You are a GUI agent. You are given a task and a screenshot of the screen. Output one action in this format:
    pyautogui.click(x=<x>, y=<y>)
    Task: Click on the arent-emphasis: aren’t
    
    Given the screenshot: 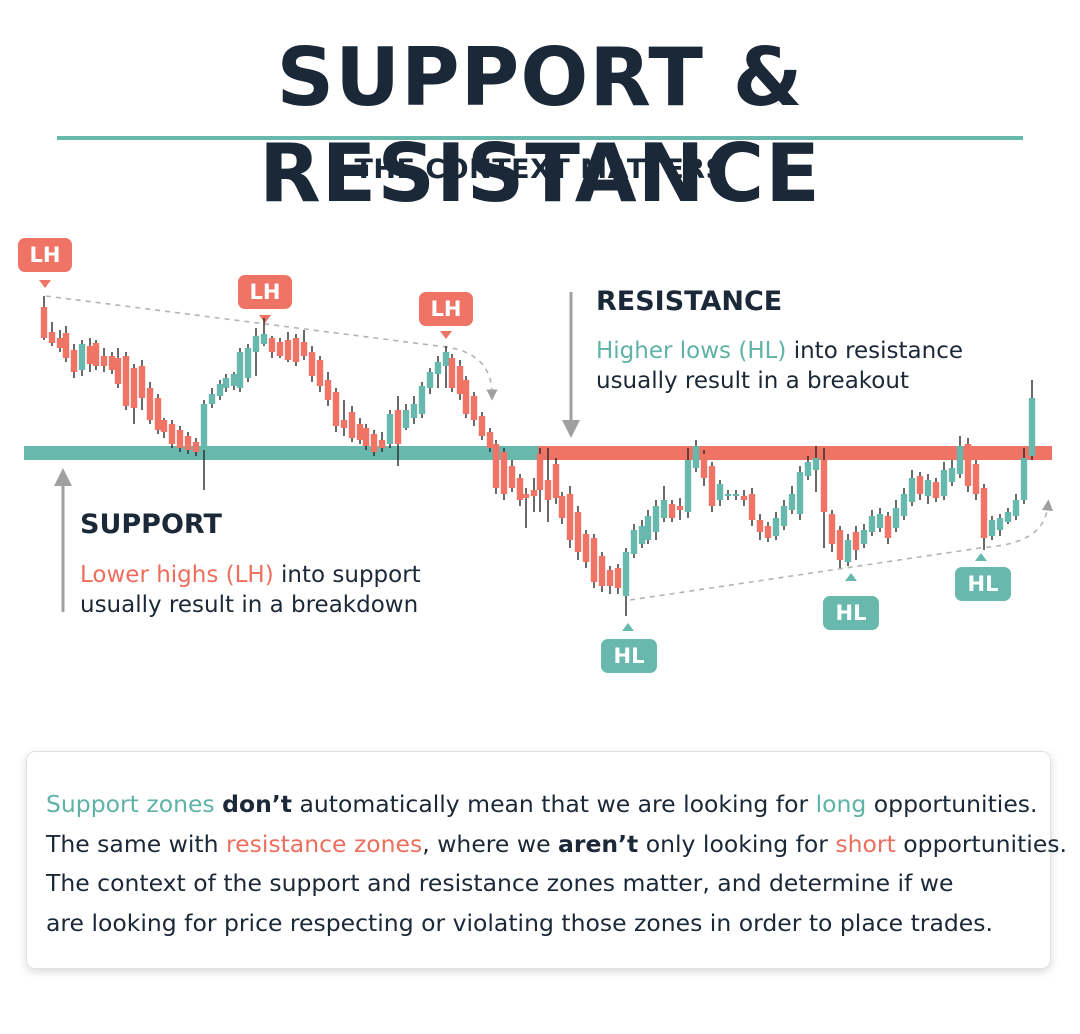 What is the action you would take?
    pyautogui.click(x=598, y=843)
    